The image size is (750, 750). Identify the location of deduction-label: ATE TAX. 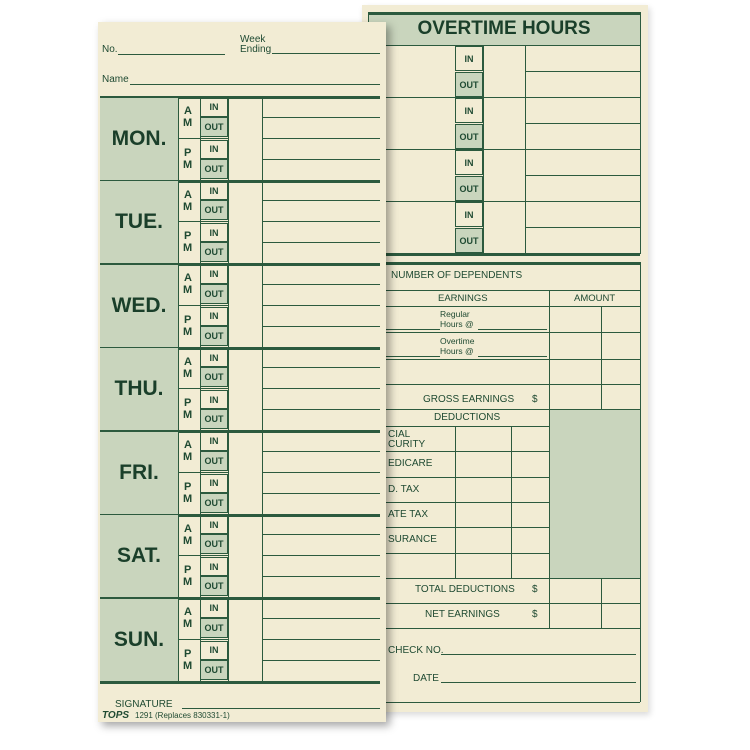
(408, 514).